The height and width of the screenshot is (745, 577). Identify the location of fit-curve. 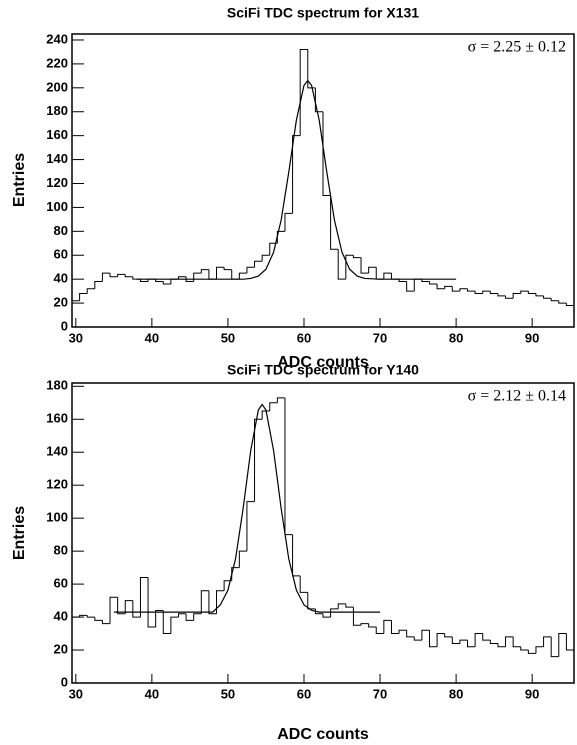
(247, 508).